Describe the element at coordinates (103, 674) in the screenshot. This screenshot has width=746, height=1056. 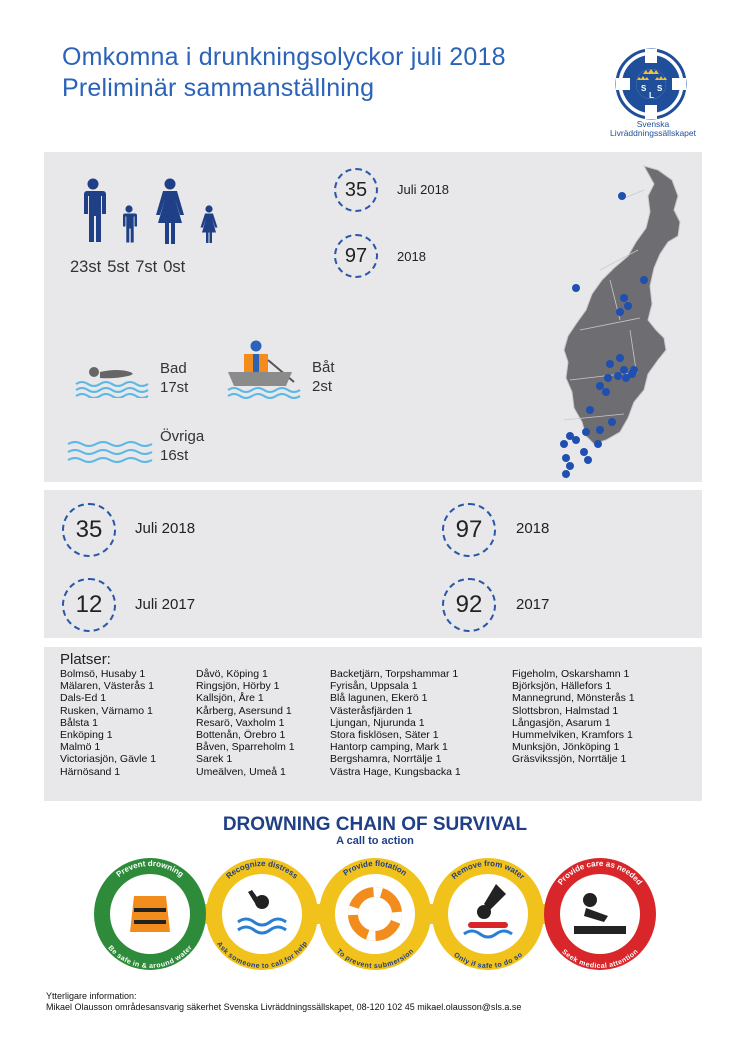
I see `place-item: Bolmsö, Husaby 1` at that location.